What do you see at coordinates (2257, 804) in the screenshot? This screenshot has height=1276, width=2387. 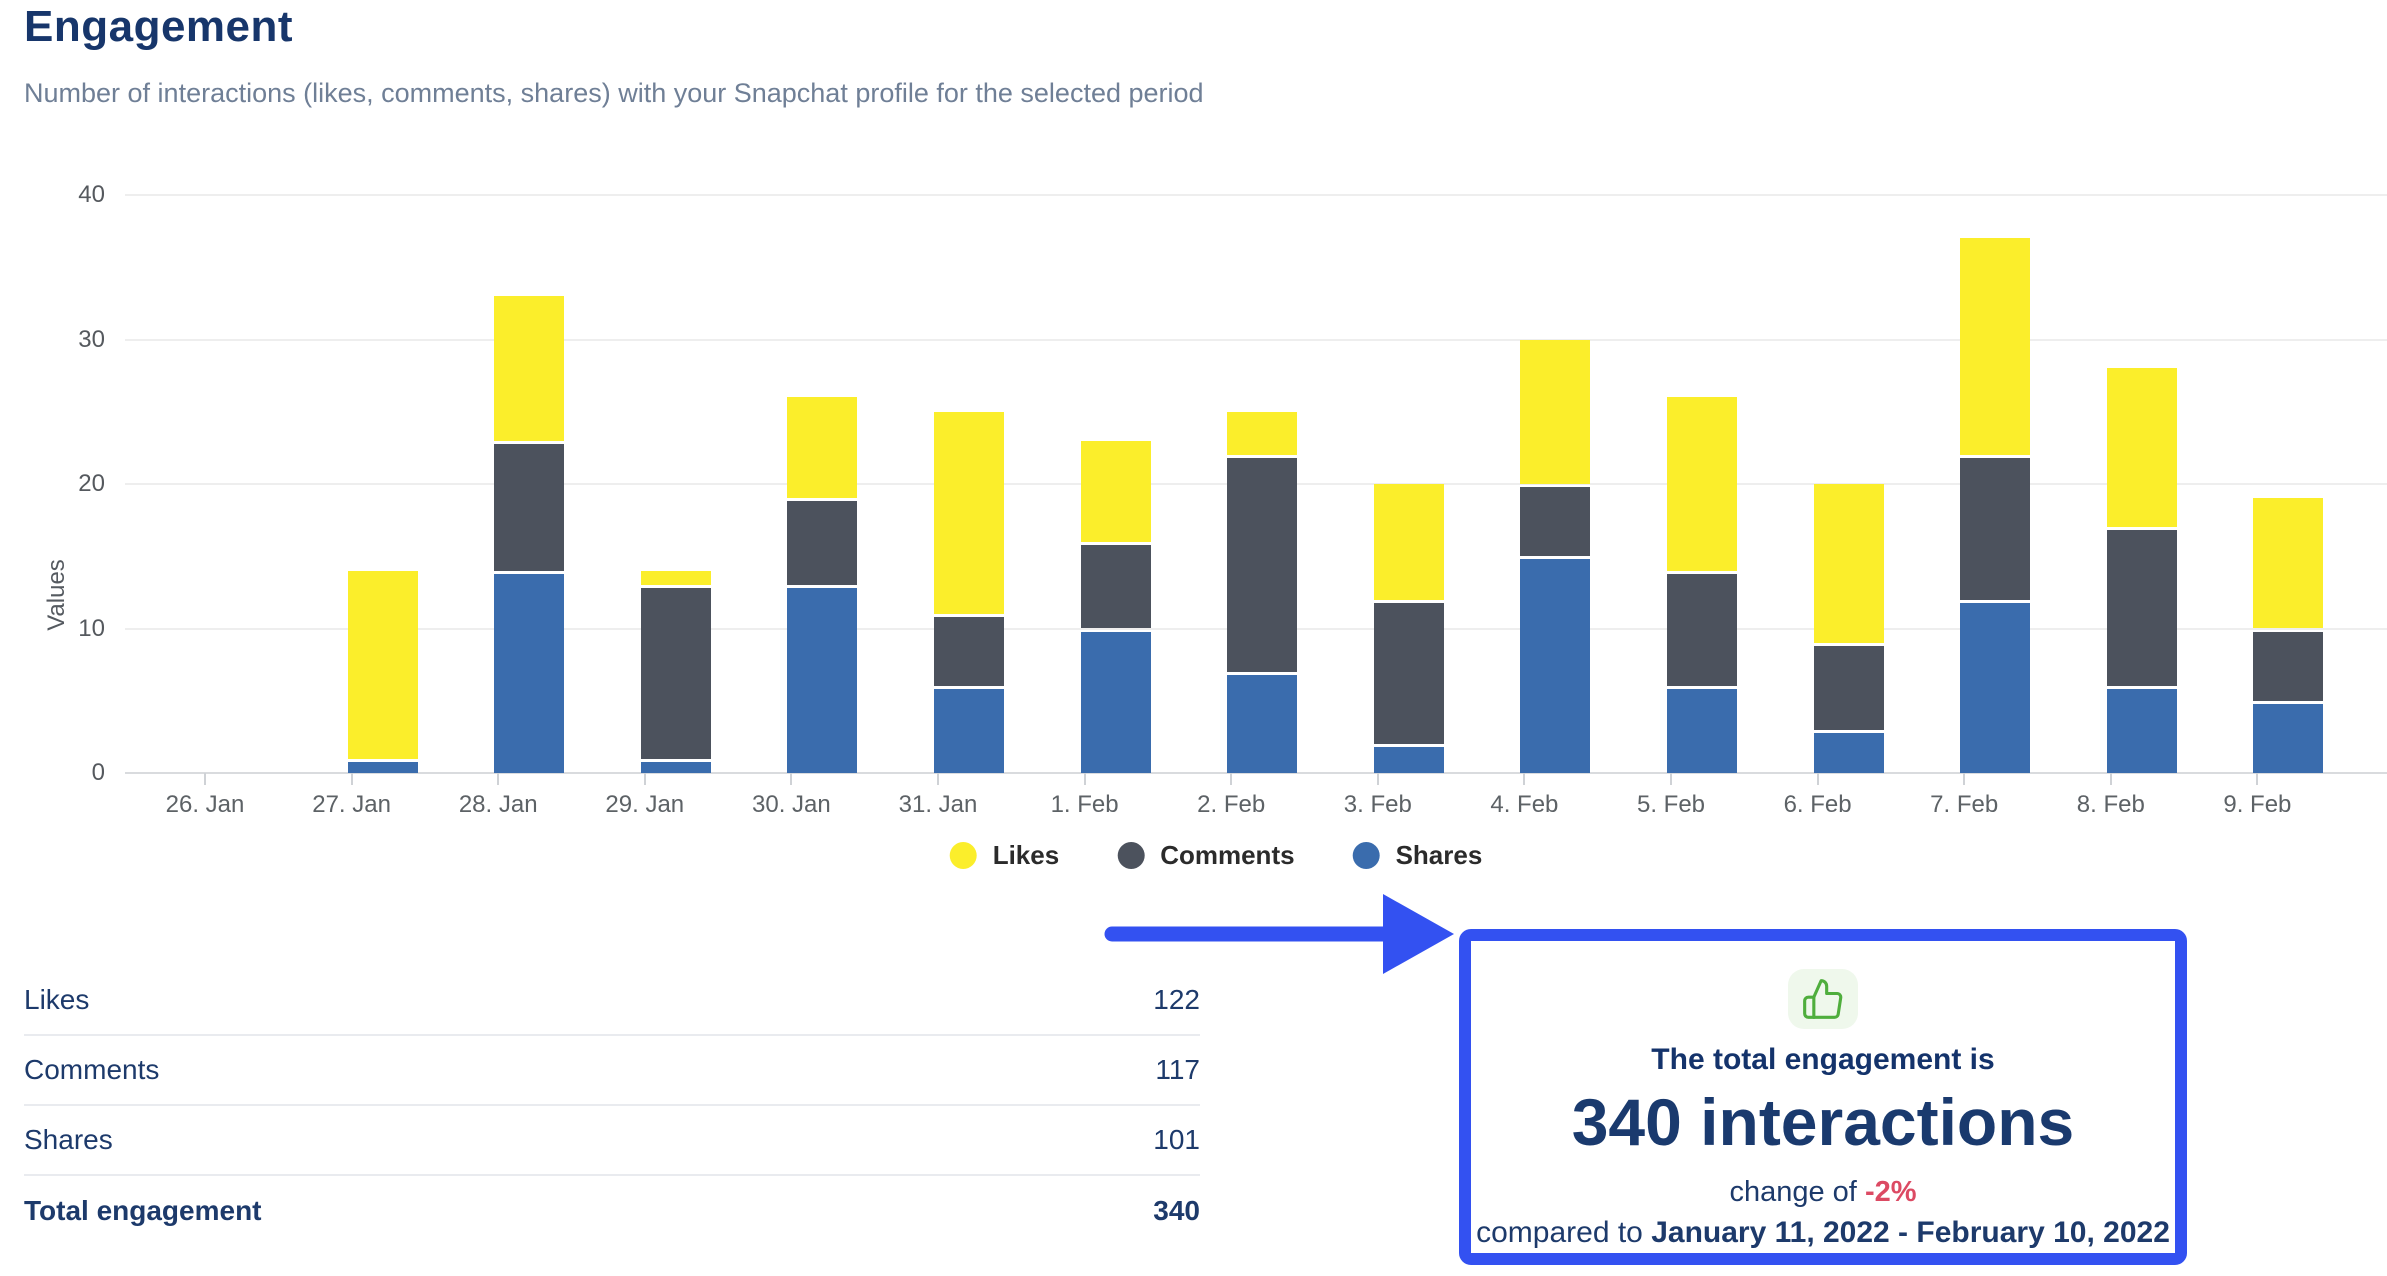 I see `x-tick-label: 9. Feb` at bounding box center [2257, 804].